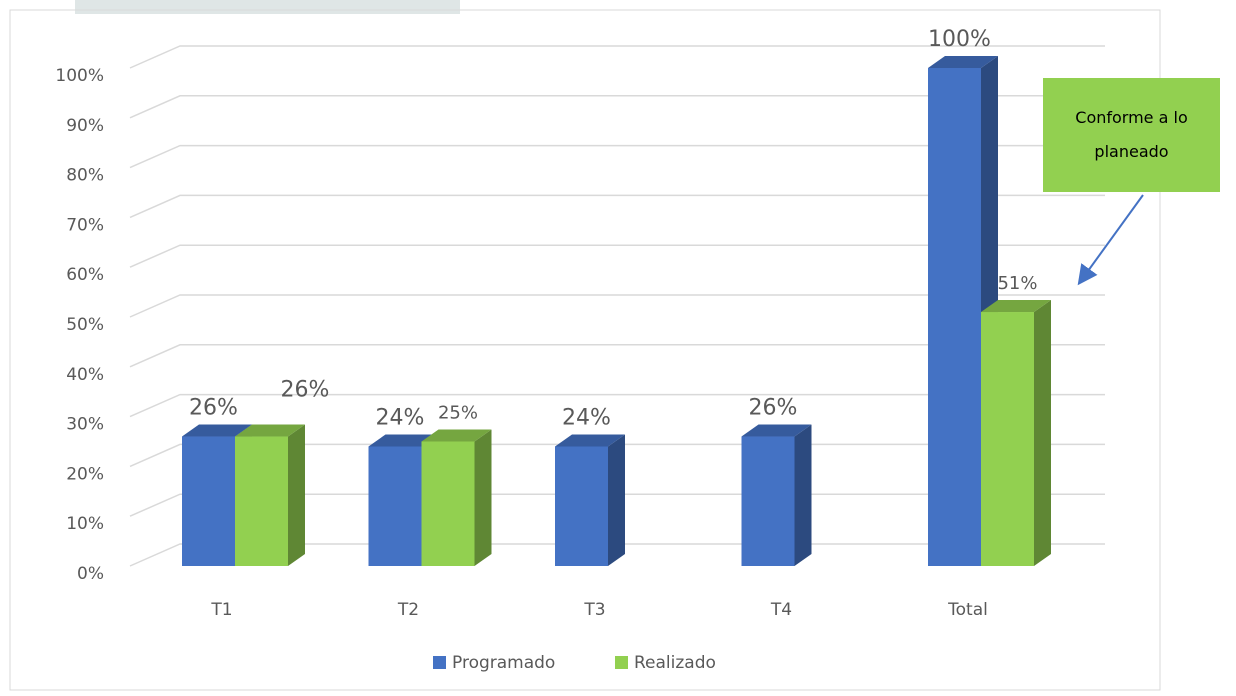 The width and height of the screenshot is (1236, 696). I want to click on y-tick-label: 10%, so click(85, 524).